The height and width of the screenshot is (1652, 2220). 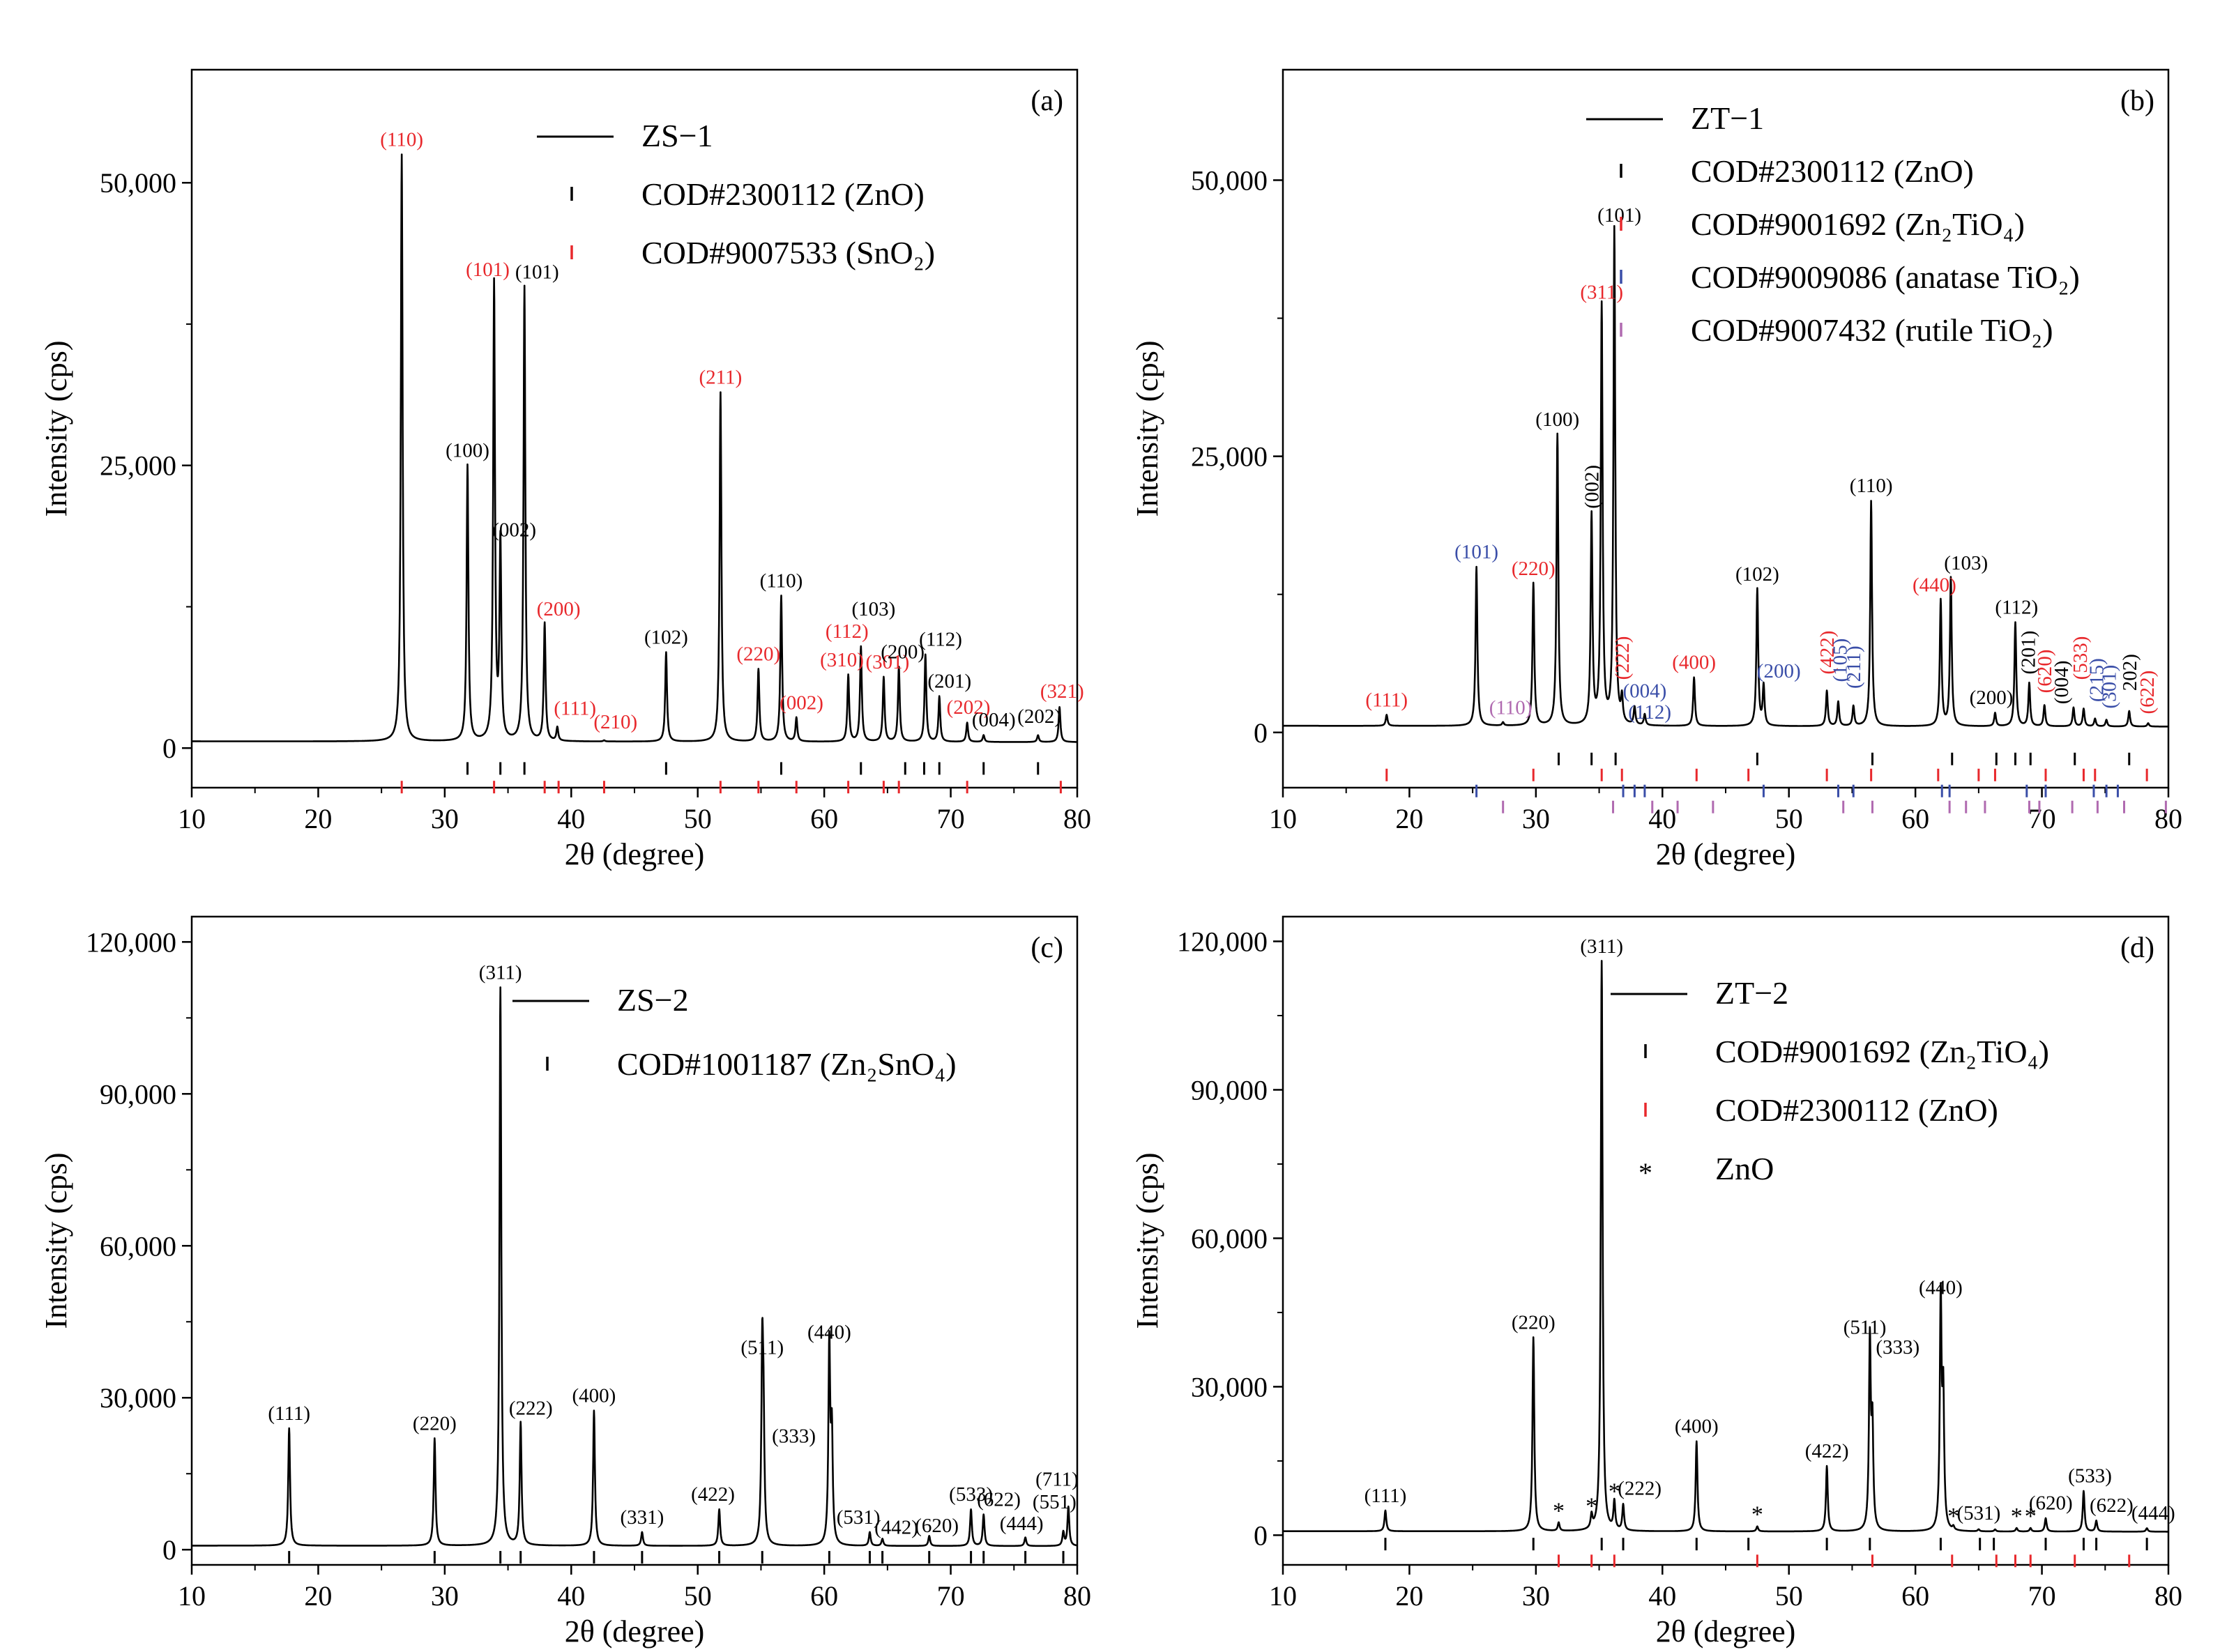 I want to click on peak-label: (422), so click(x=713, y=1494).